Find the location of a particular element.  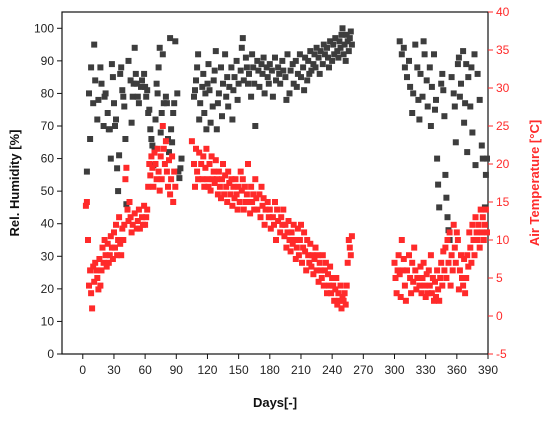

x-tick-label: 330 is located at coordinates (426, 370).